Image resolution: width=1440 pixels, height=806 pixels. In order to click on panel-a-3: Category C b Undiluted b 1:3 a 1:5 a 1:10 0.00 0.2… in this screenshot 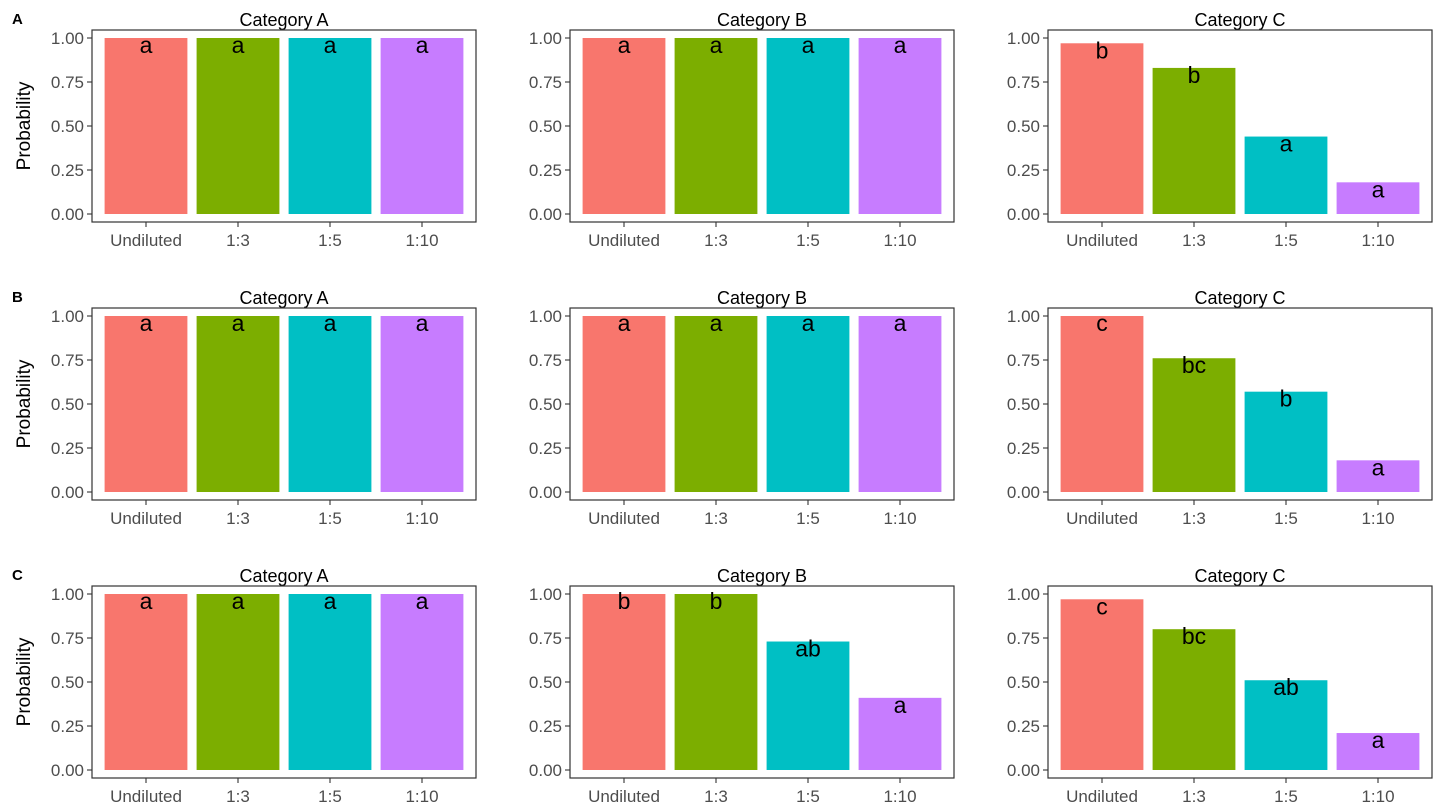, I will do `click(1220, 130)`.